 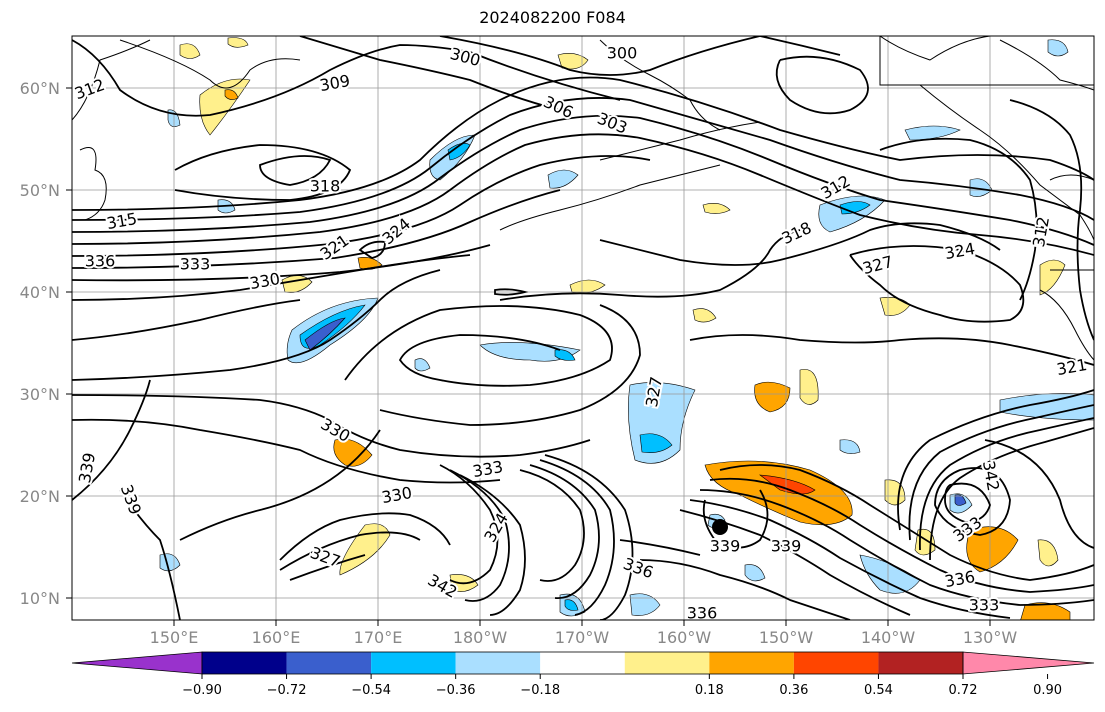 I want to click on lat-label: 10°N, so click(x=40, y=598).